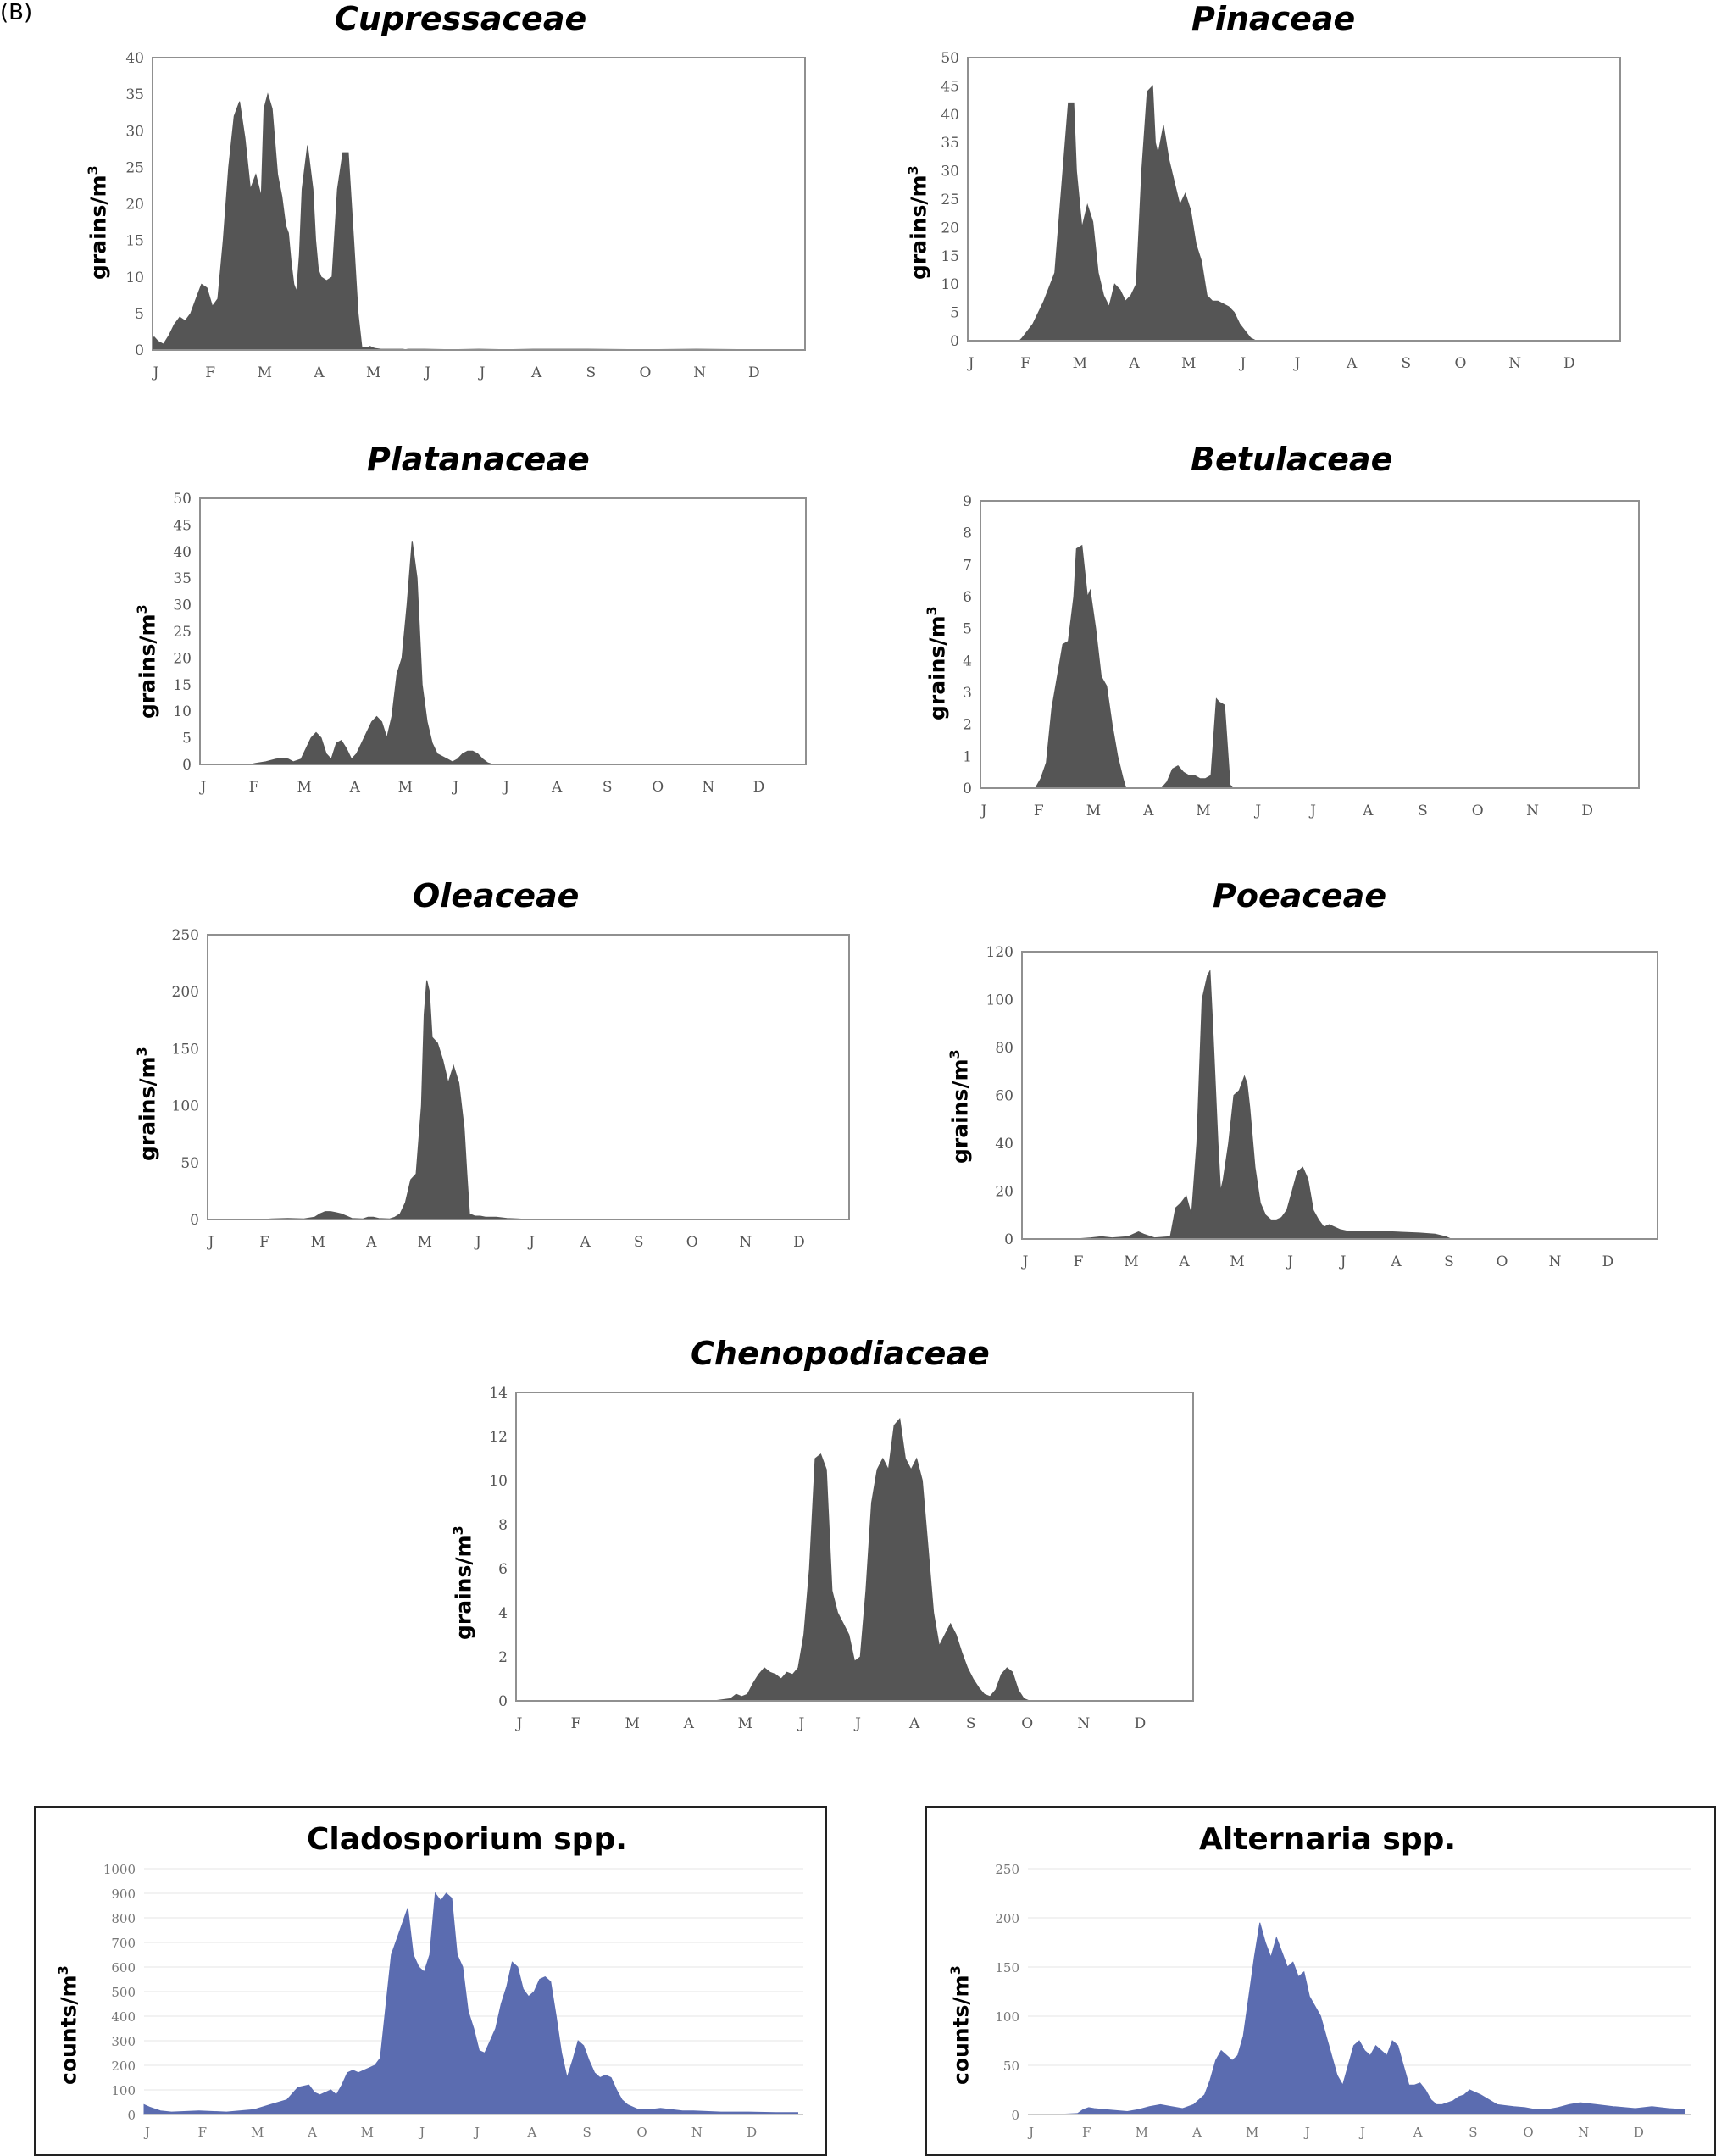  Describe the element at coordinates (608, 787) in the screenshot. I see `platanaceae-x-tick-label: S` at that location.